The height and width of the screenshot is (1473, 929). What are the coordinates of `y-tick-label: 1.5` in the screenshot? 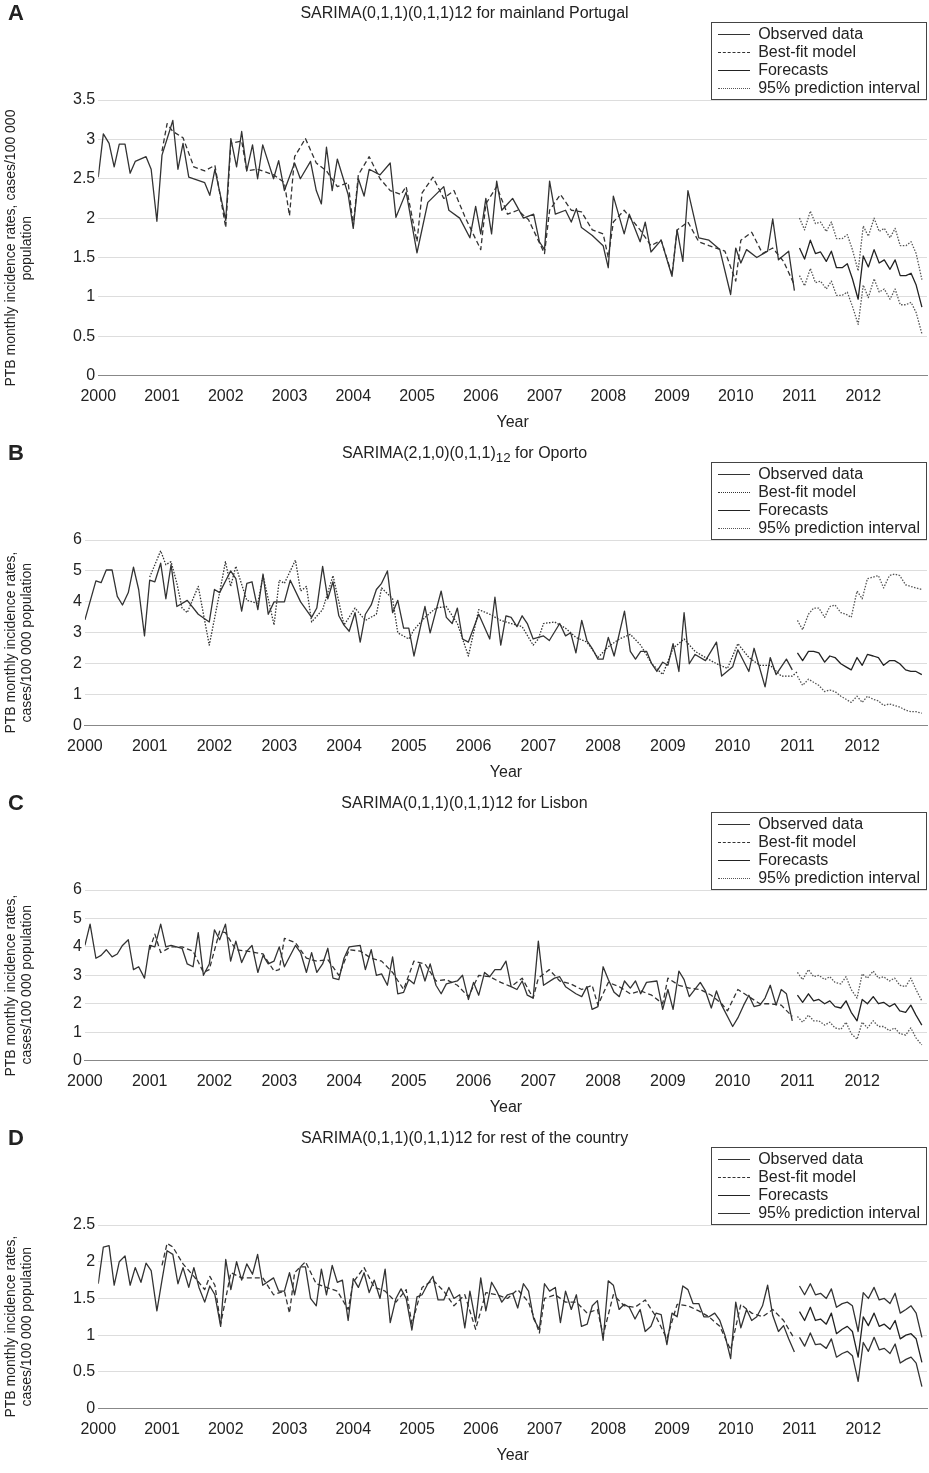 It's located at (84, 1297).